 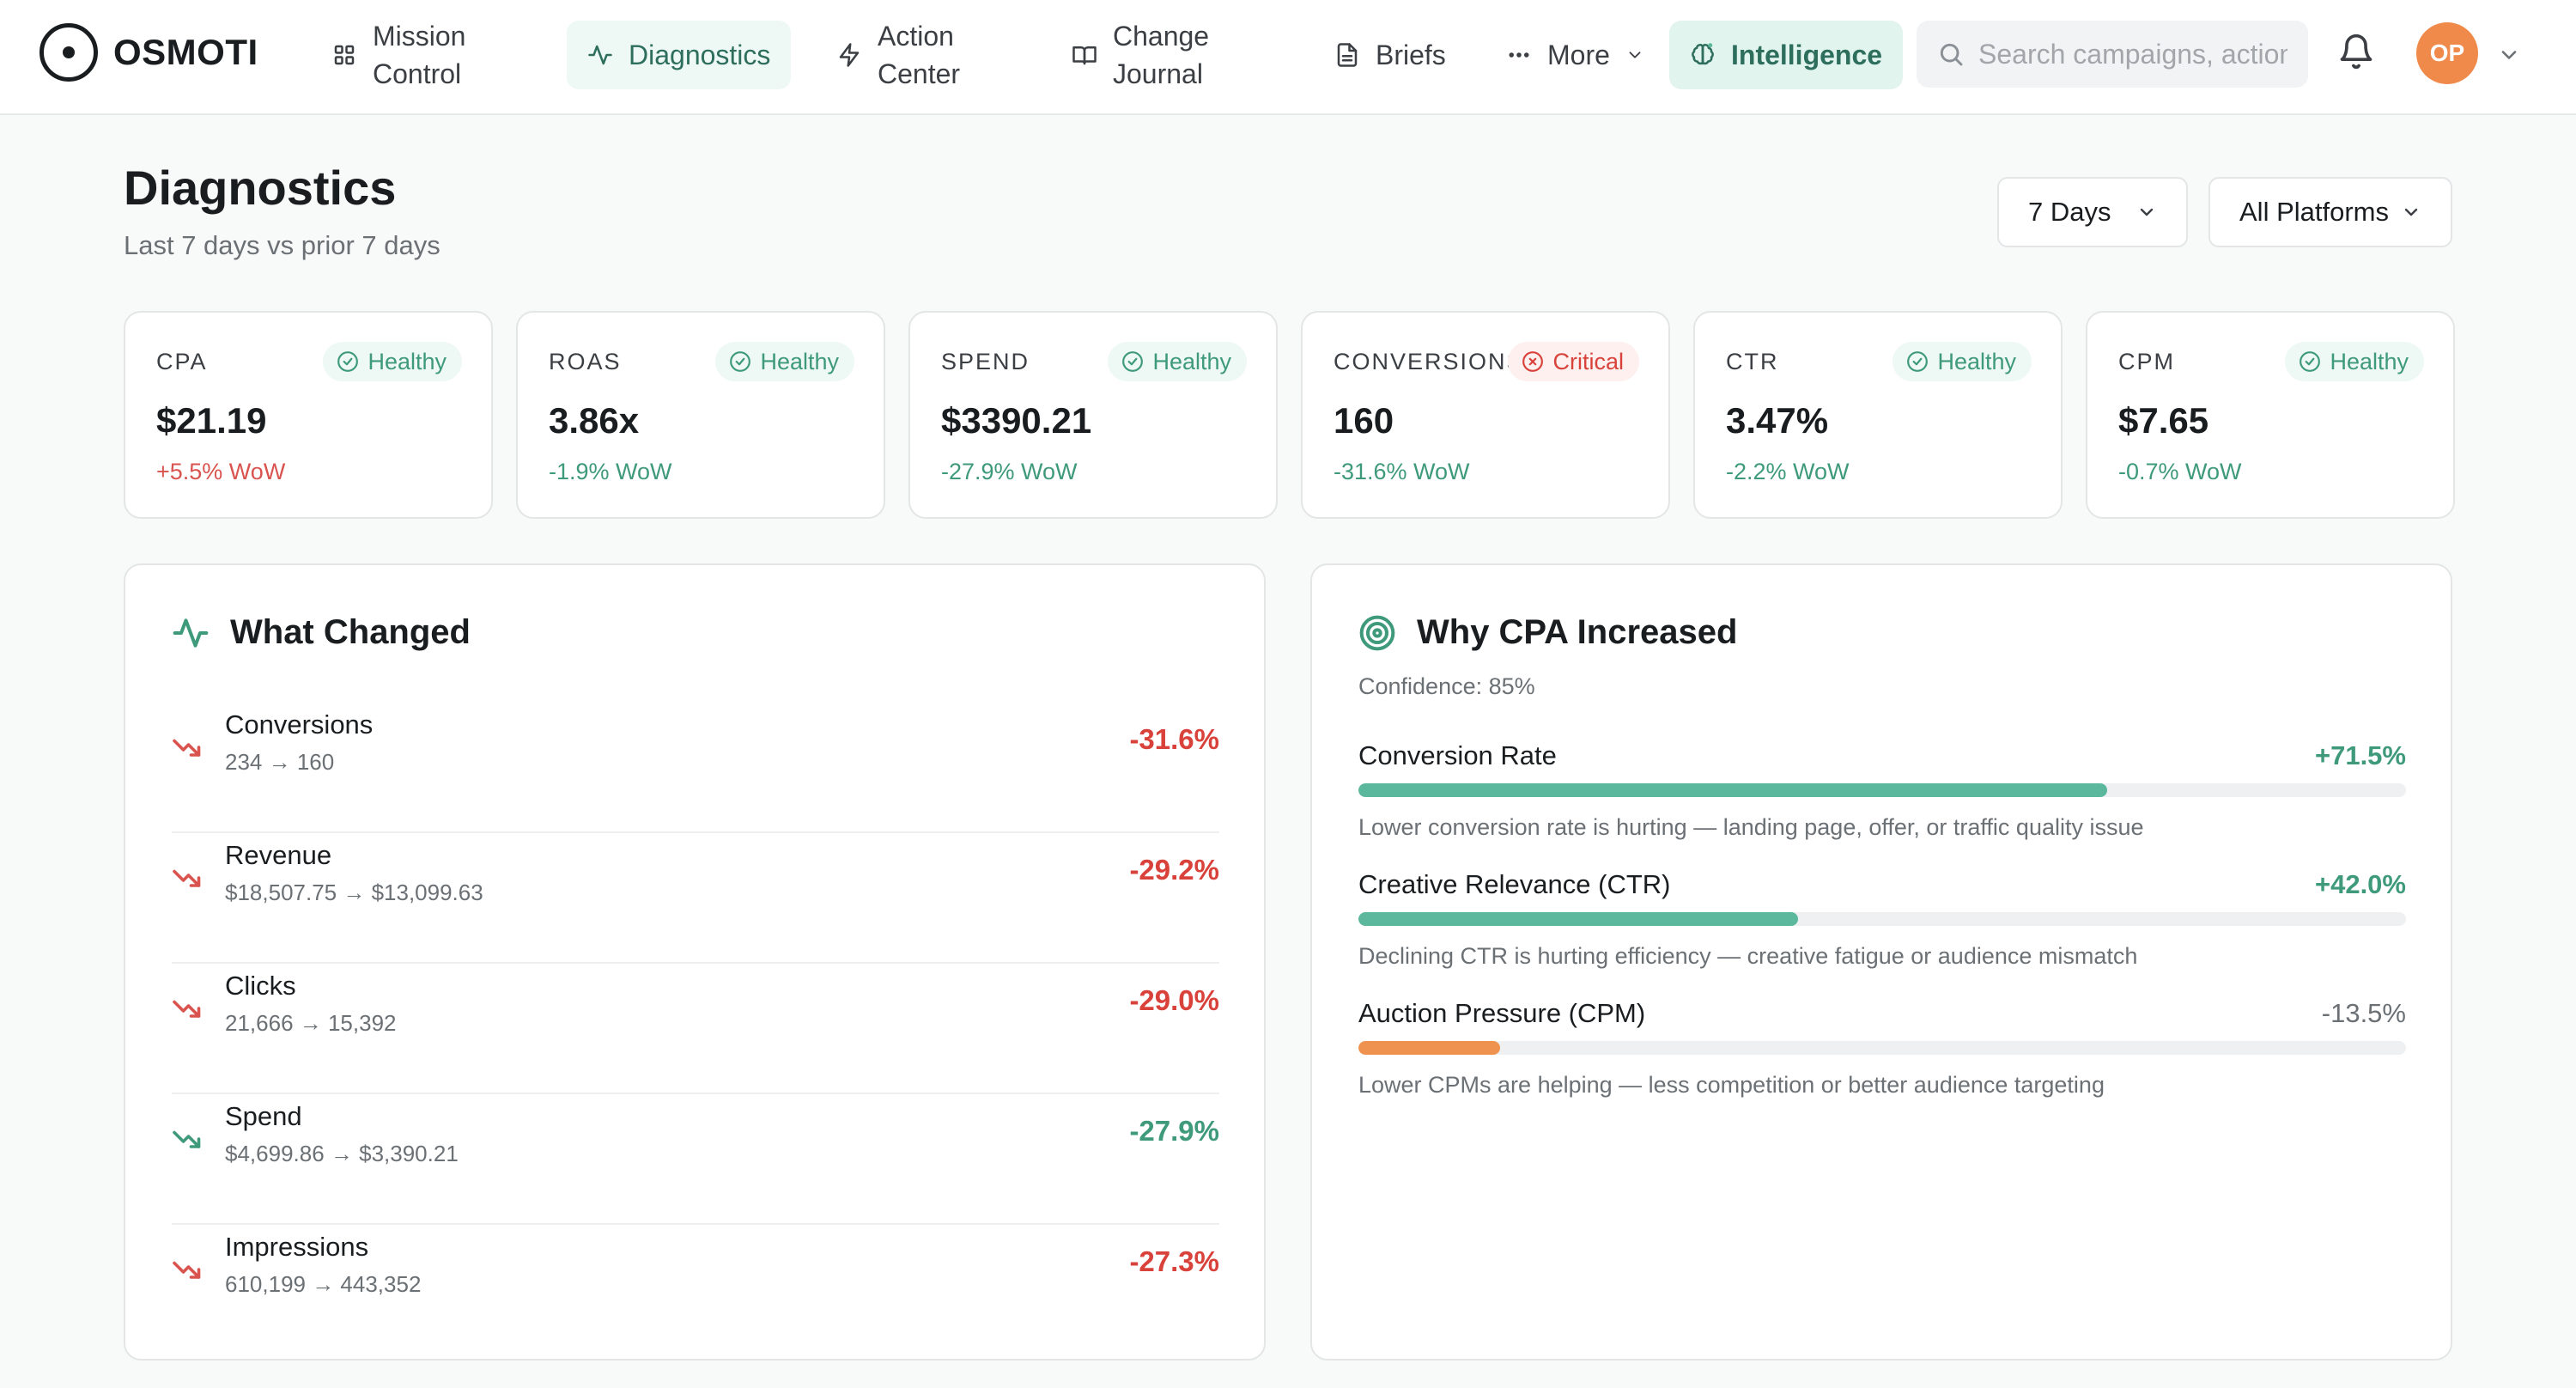 I want to click on metric-name: Impressions, so click(x=297, y=1247).